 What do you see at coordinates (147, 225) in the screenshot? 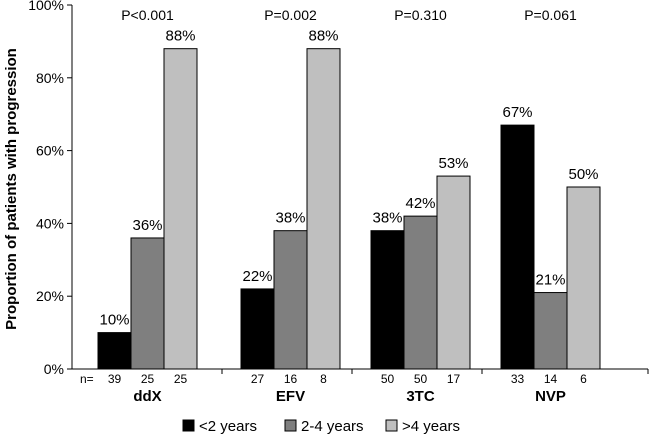
I see `data-label: 36%` at bounding box center [147, 225].